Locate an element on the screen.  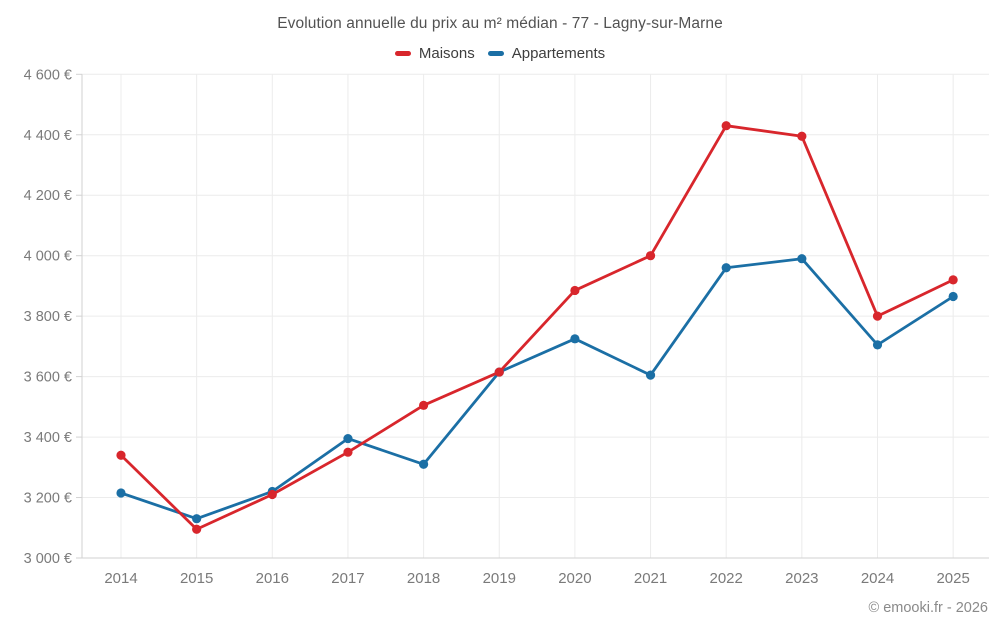
point-maisons-2018 is located at coordinates (424, 405).